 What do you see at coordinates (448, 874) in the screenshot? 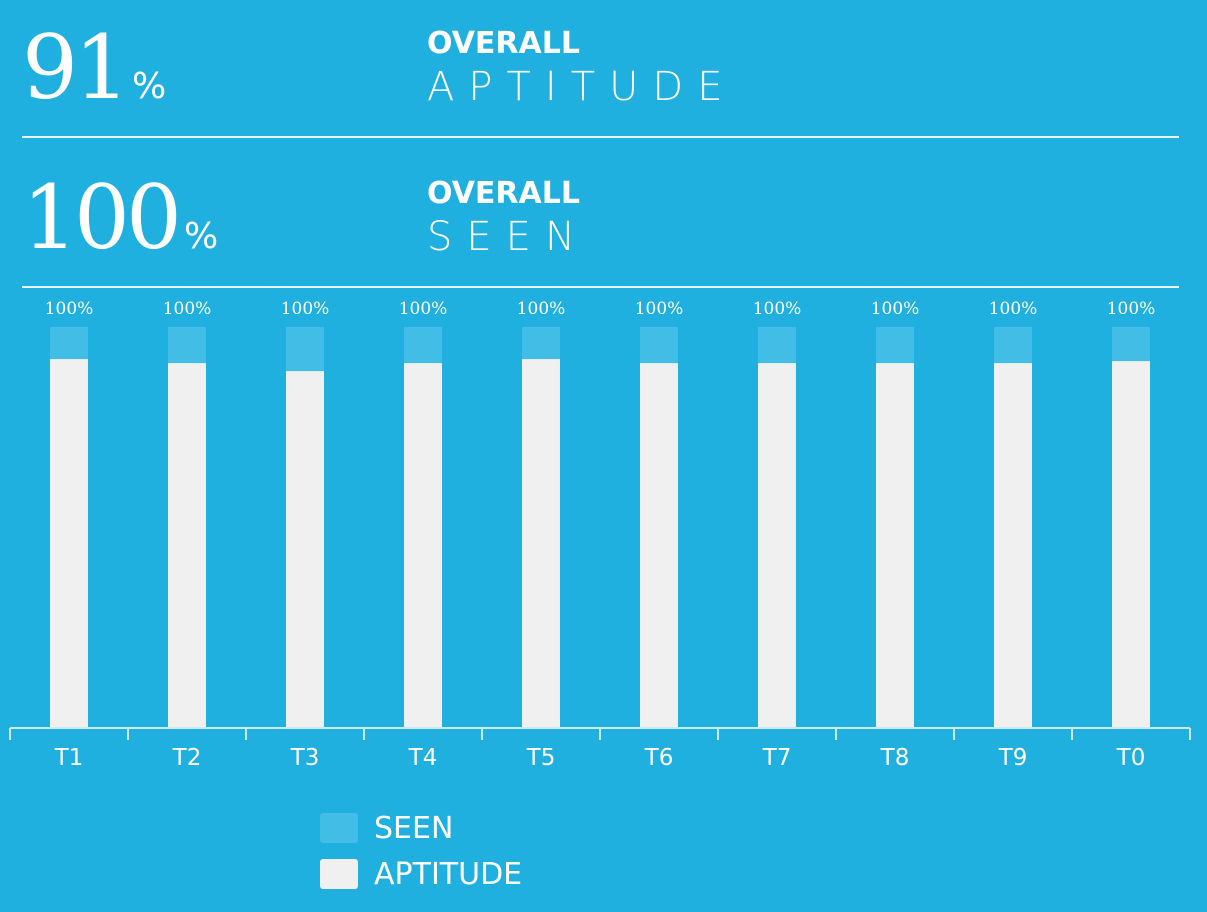
I see `legend-label-aptitude: APTITUDE` at bounding box center [448, 874].